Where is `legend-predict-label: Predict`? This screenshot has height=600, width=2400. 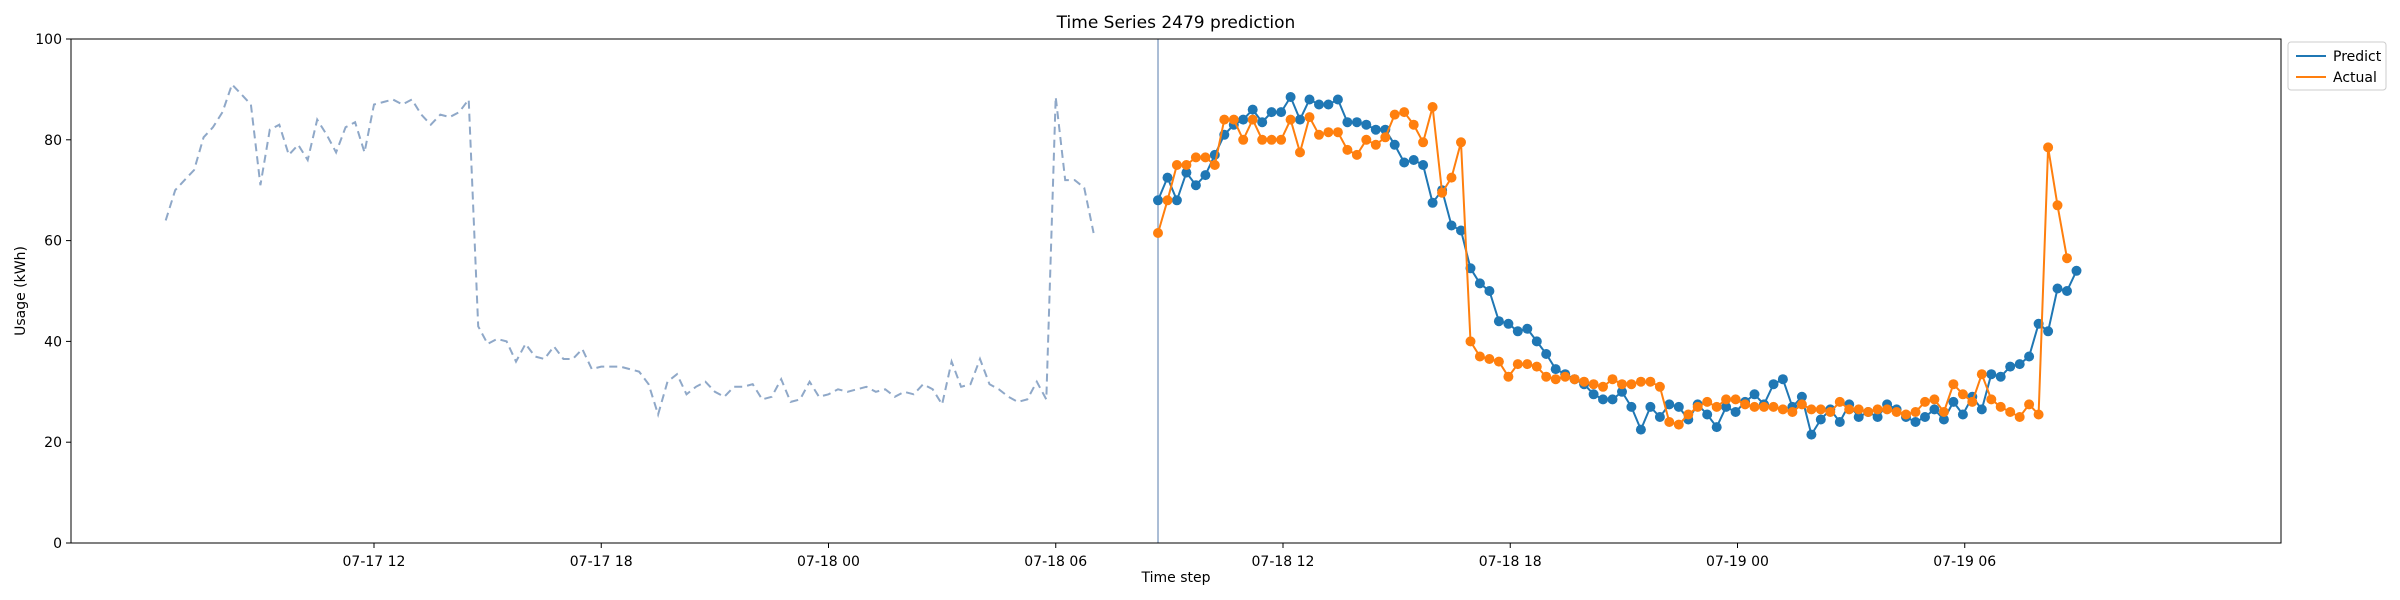
legend-predict-label: Predict is located at coordinates (2357, 57).